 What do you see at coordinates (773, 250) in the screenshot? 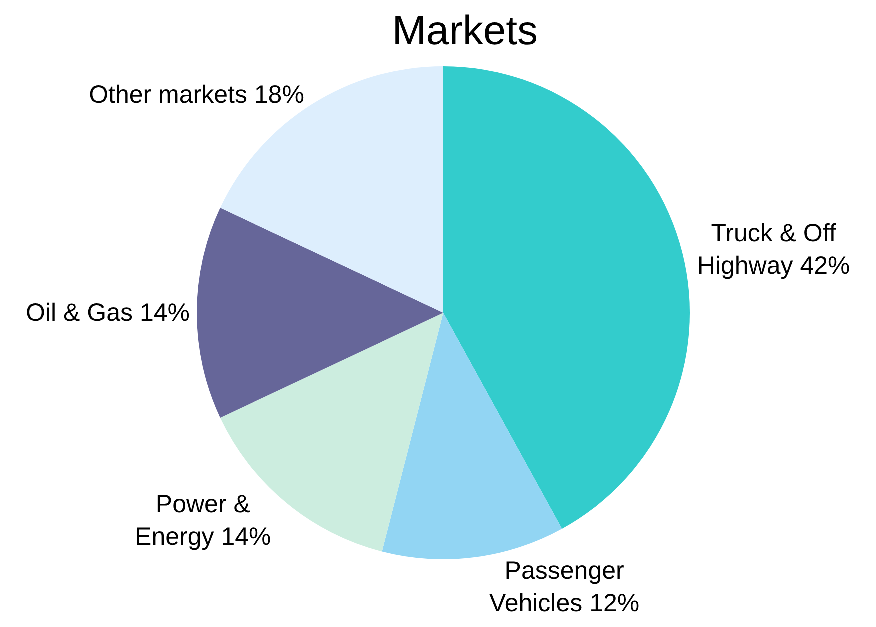
I see `slice-label: Truck & Off Highway 42%` at bounding box center [773, 250].